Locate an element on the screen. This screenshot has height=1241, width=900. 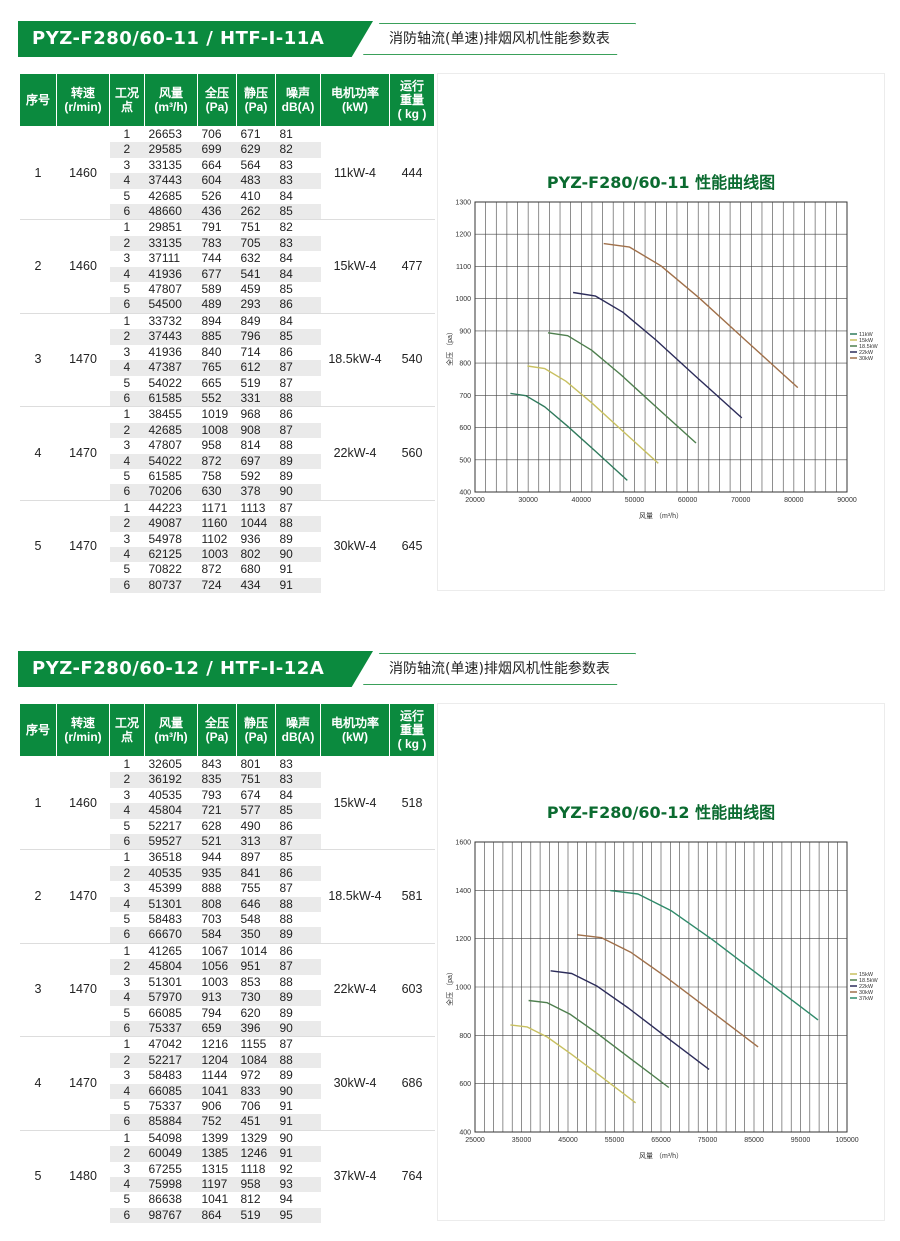
table-row: 2 36192 835 751 83 is located at coordinates (227, 780).